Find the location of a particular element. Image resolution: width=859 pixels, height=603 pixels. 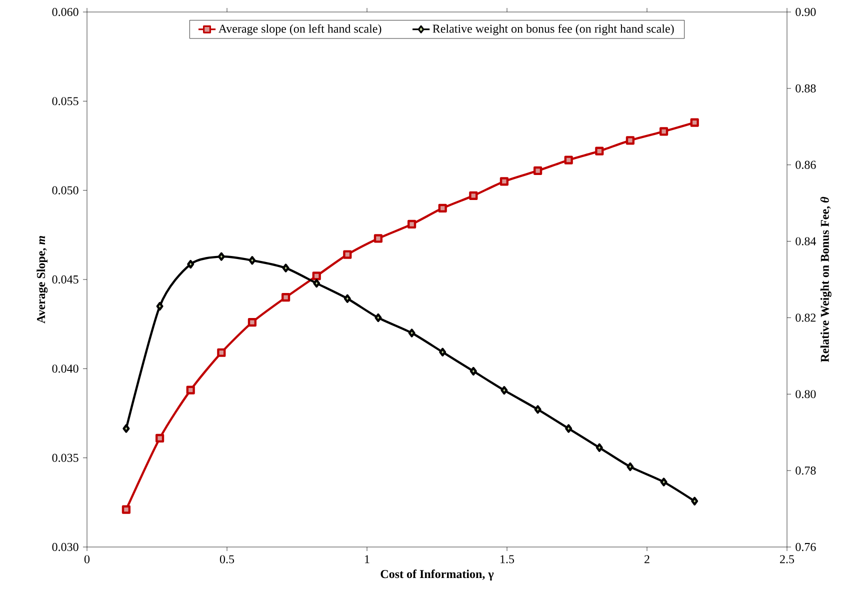

y-tick-label: 0.035 is located at coordinates (65, 458).